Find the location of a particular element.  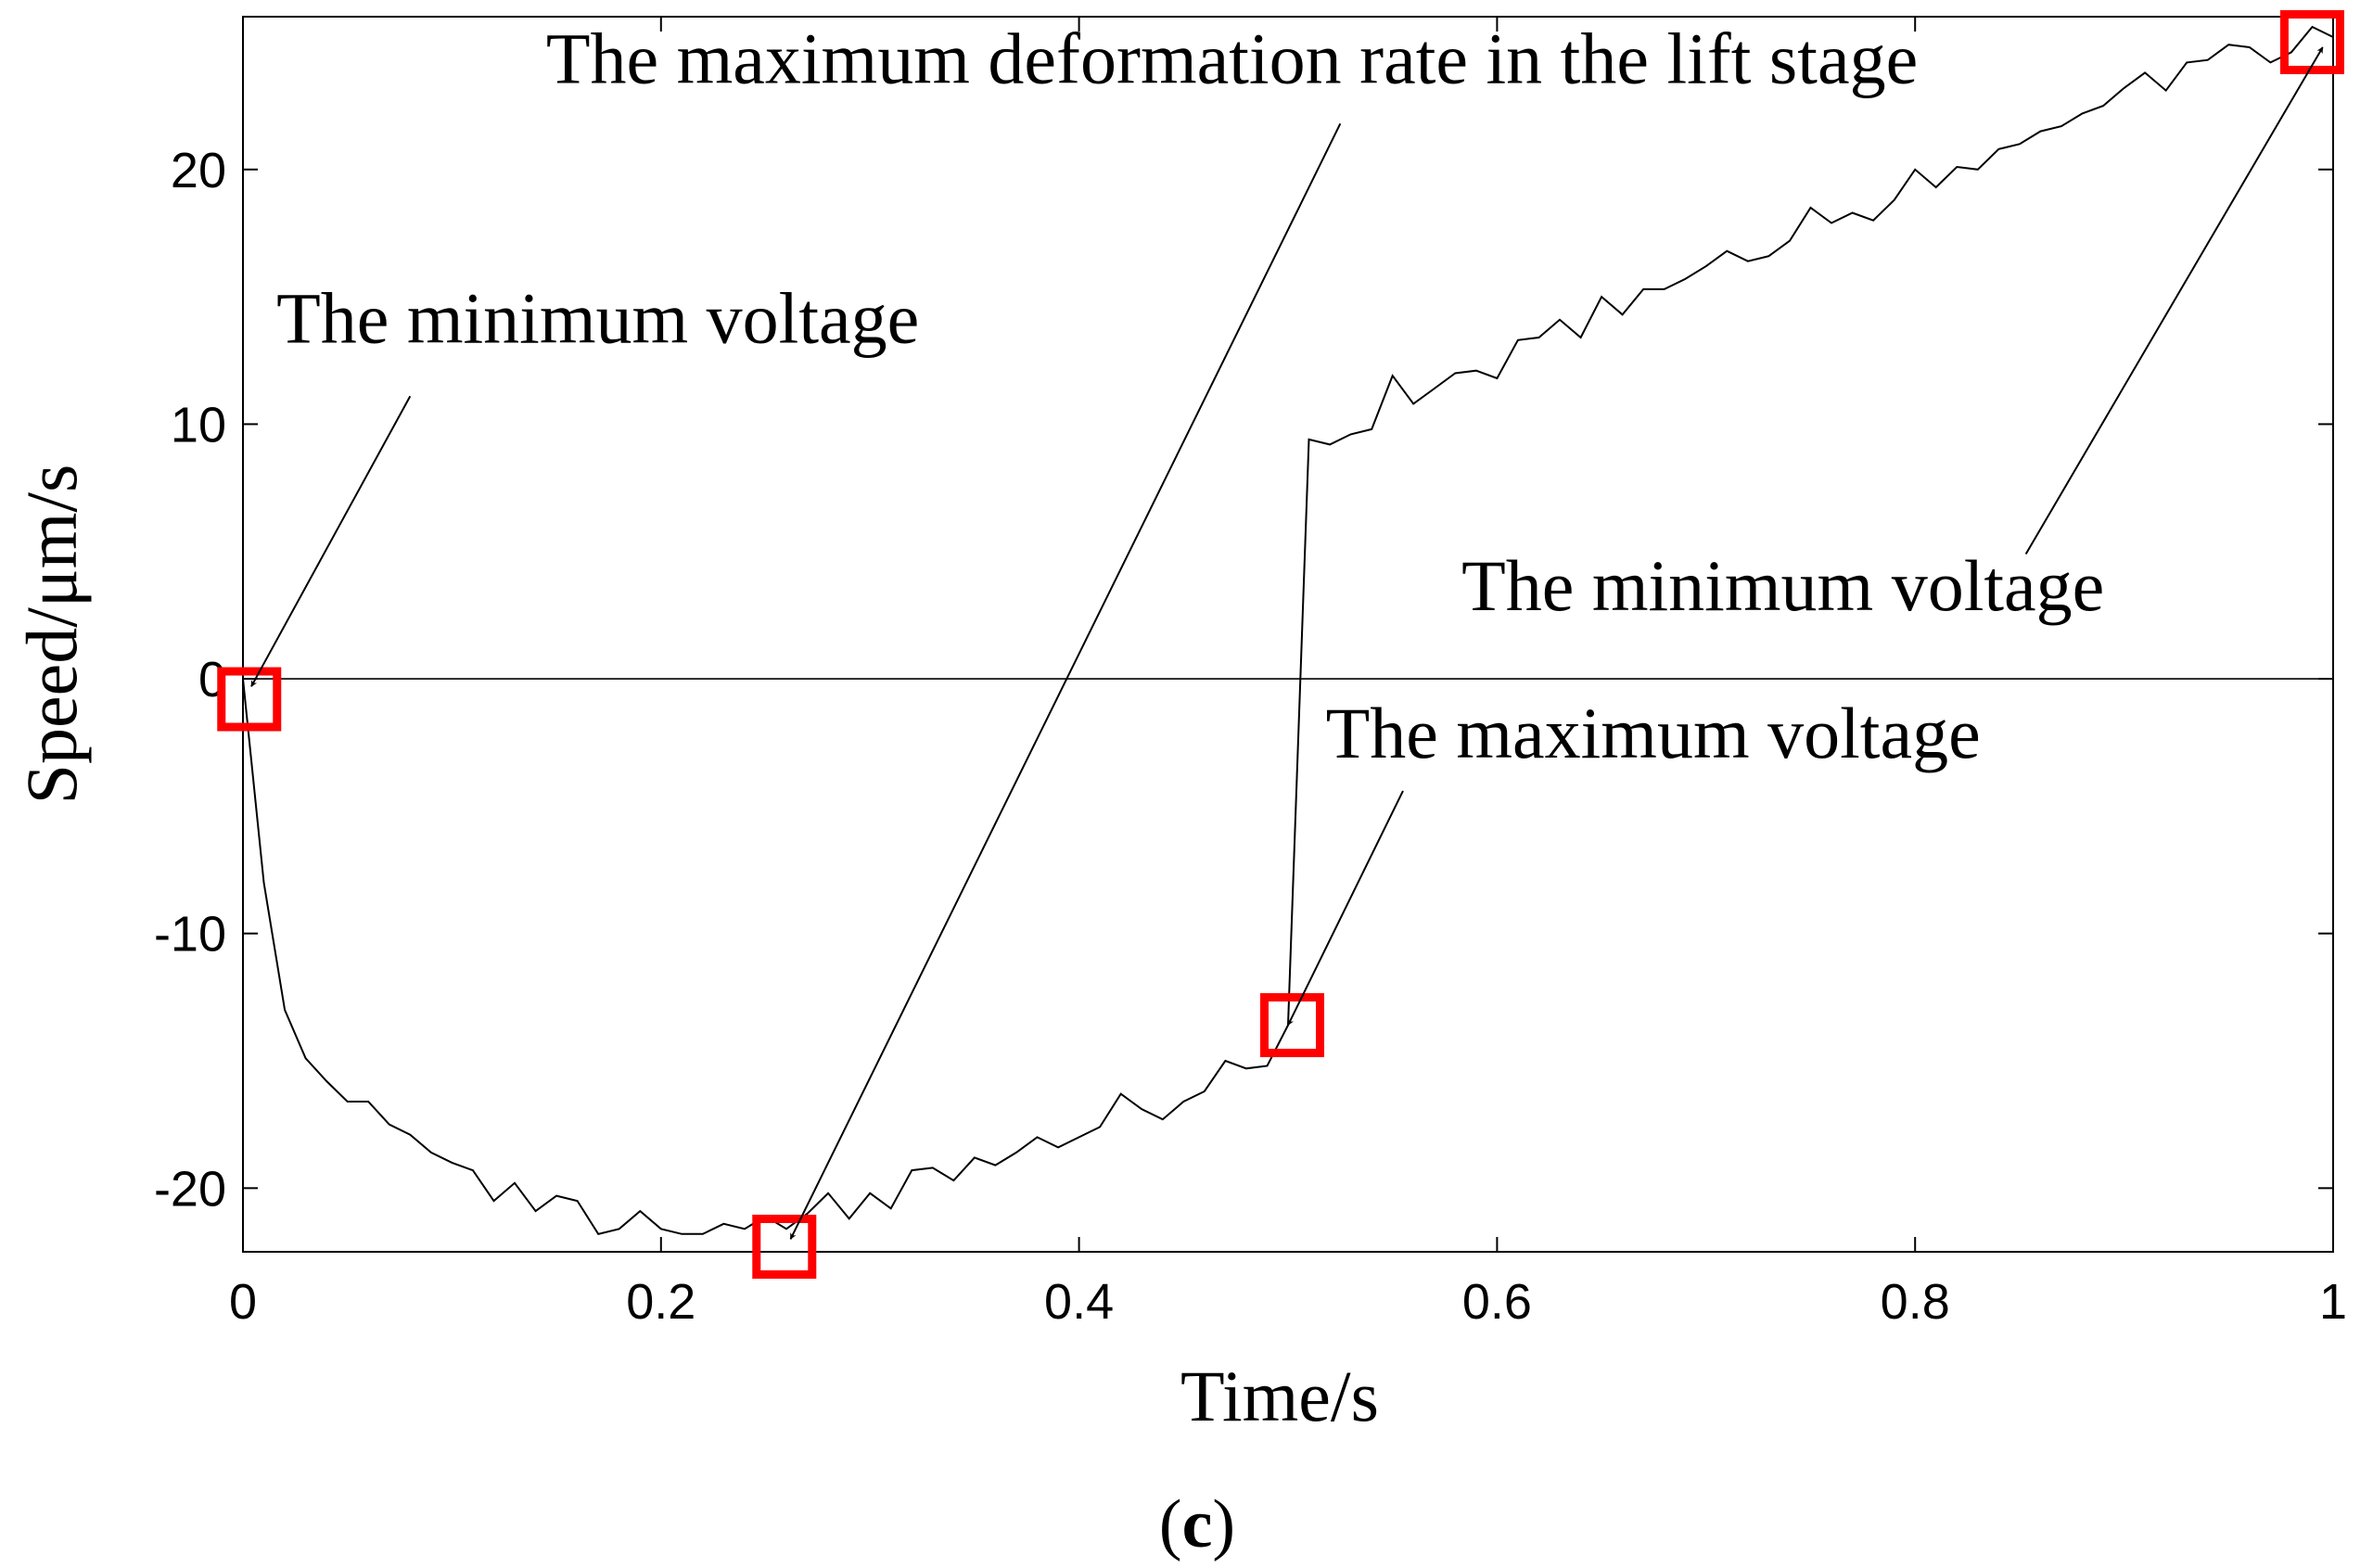

marker-min-deformation is located at coordinates (784, 1247).